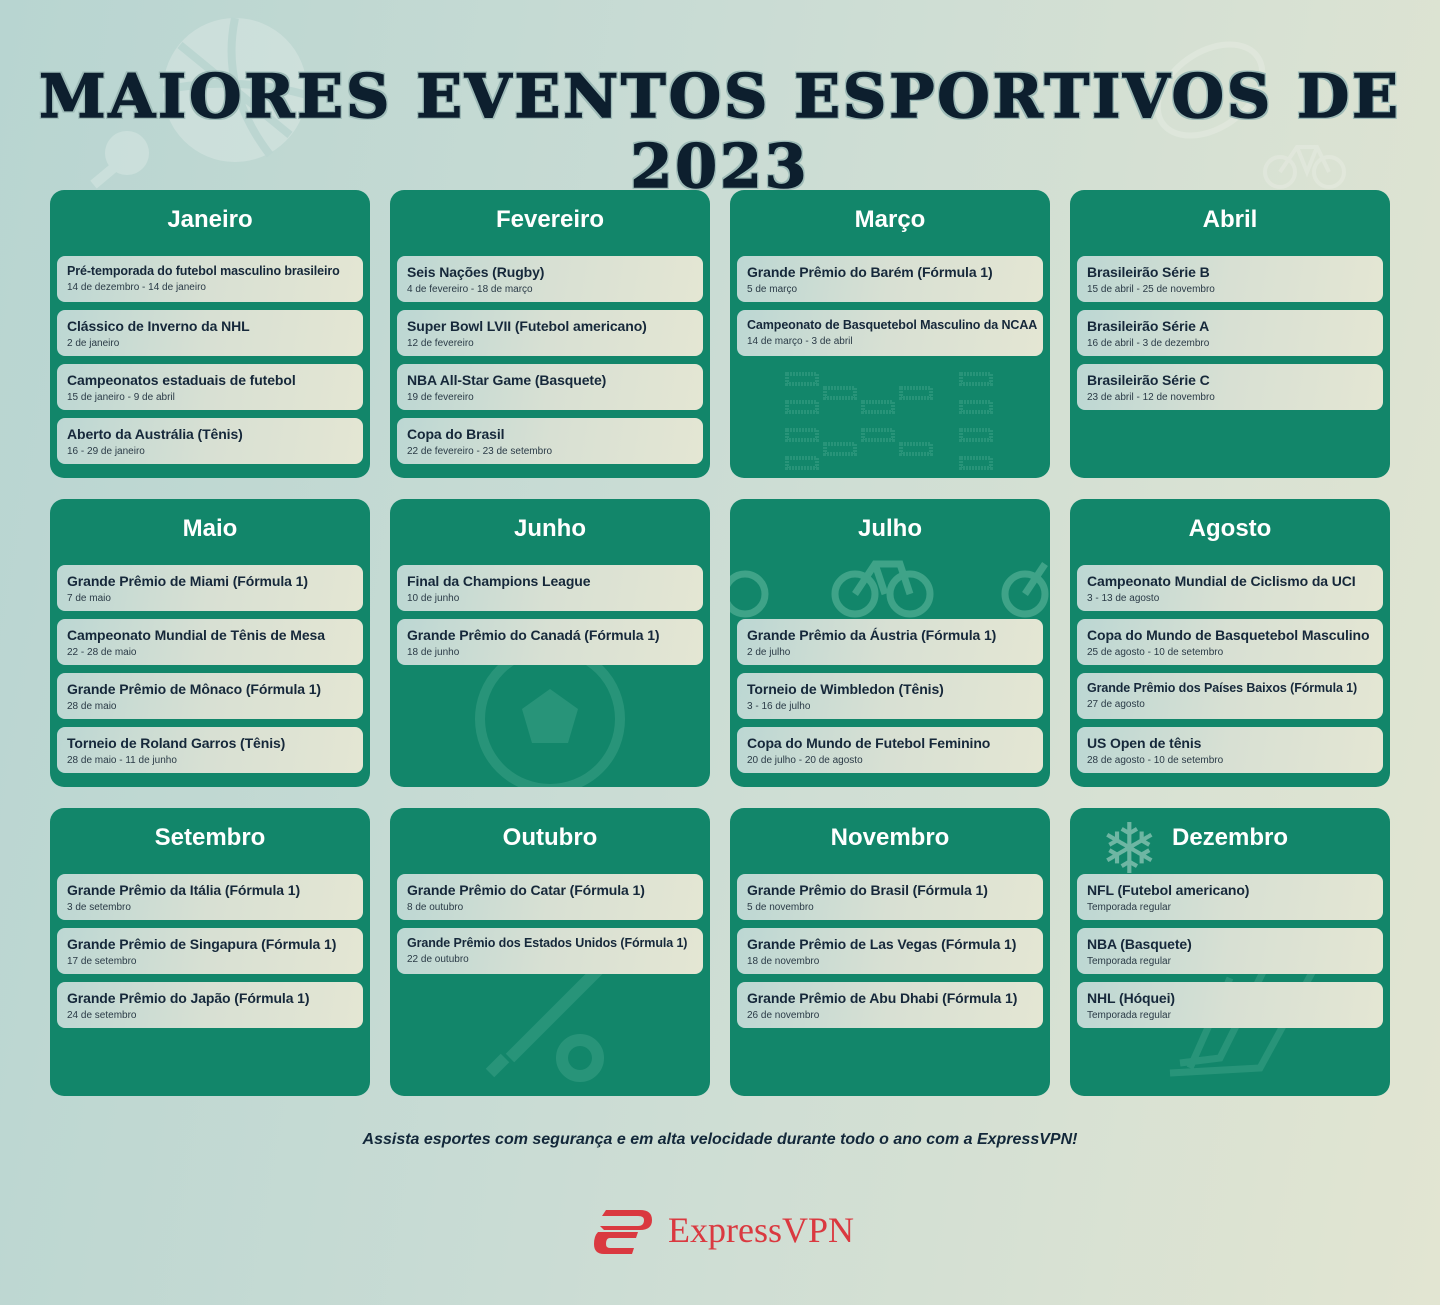 This screenshot has width=1440, height=1305. Describe the element at coordinates (1228, 635) in the screenshot. I see `event-name: Copa do Mundo de Basquetebol Masculino` at that location.